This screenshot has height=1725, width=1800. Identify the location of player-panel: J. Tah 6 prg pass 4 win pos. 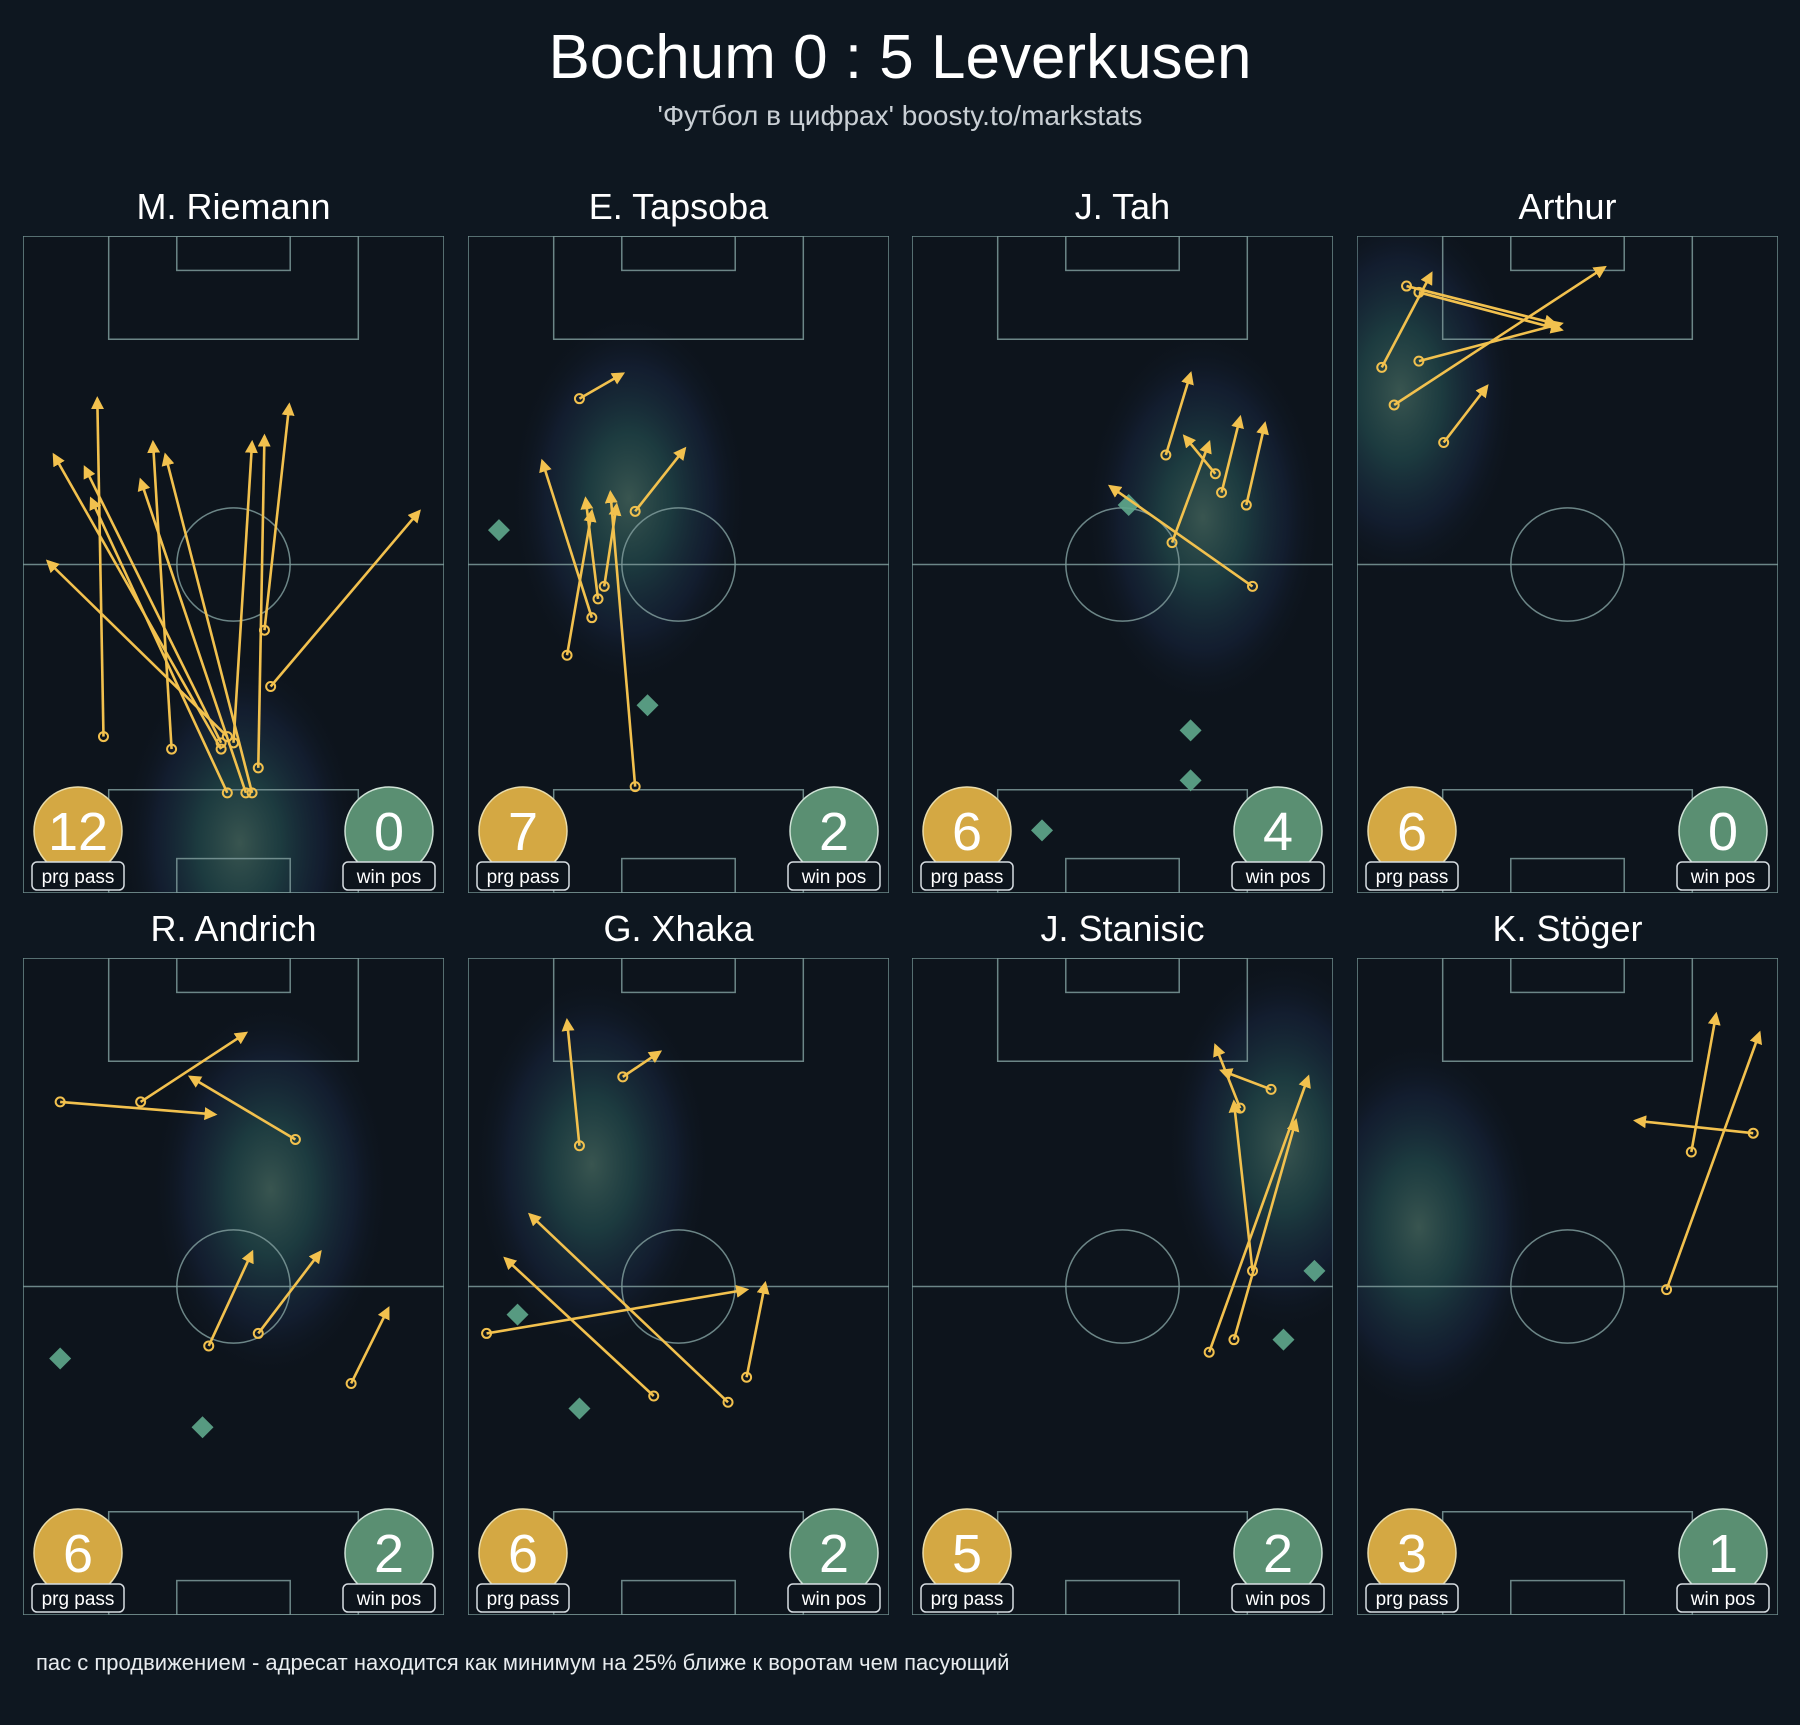
(1122, 539).